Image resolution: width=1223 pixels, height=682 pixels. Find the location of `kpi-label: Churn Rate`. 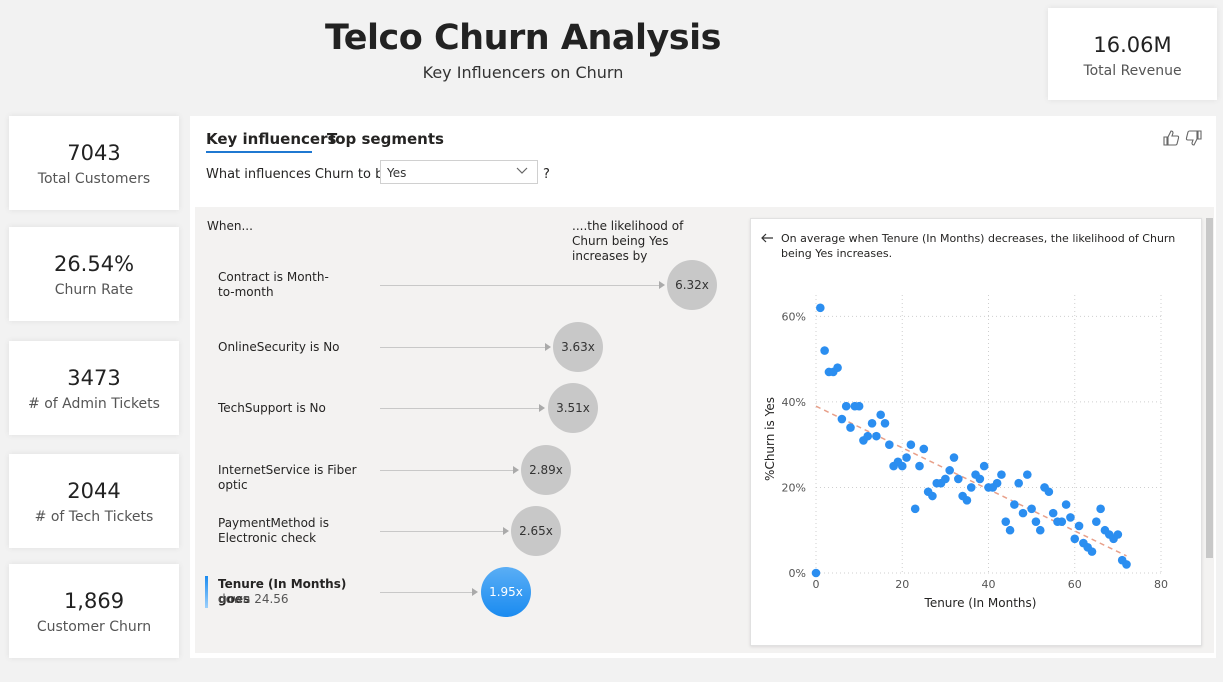

kpi-label: Churn Rate is located at coordinates (94, 290).